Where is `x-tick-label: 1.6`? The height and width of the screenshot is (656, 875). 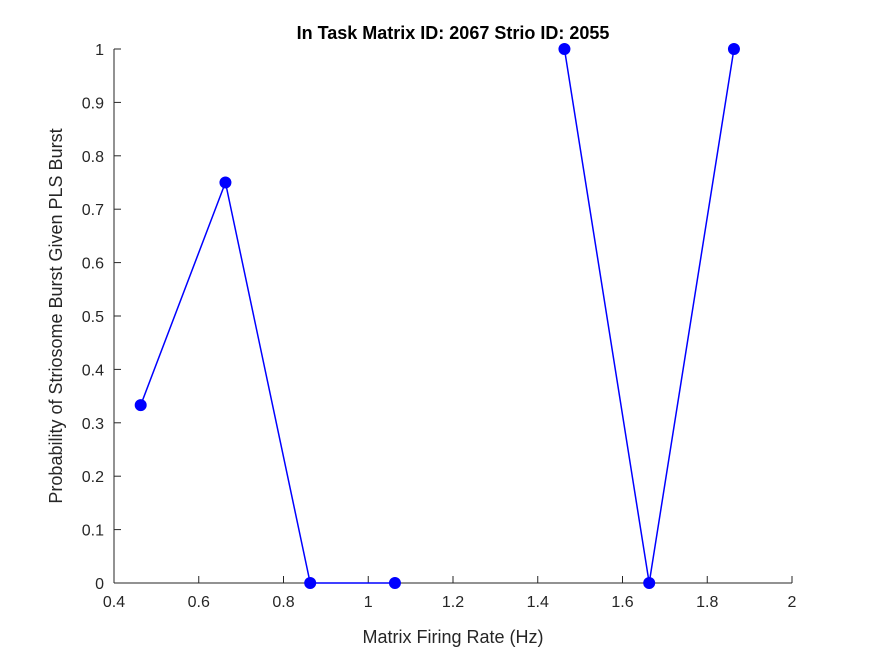
x-tick-label: 1.6 is located at coordinates (622, 602).